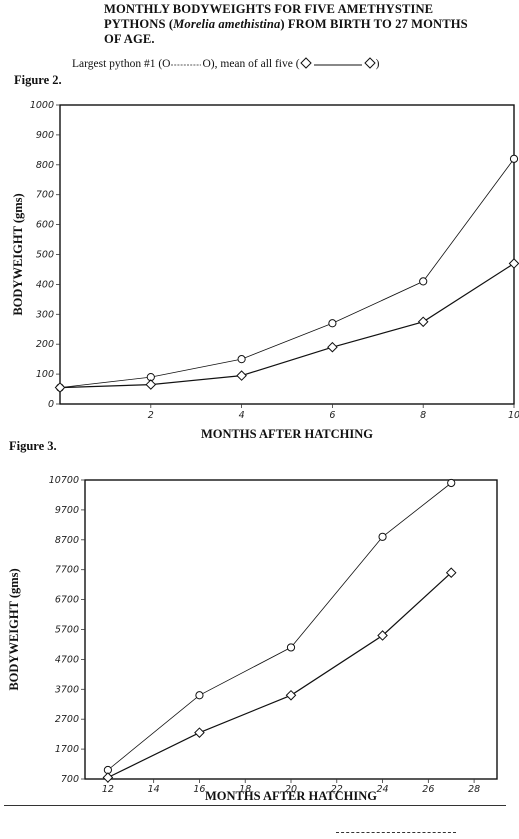 The height and width of the screenshot is (839, 519). I want to click on series-line-mean, so click(287, 325).